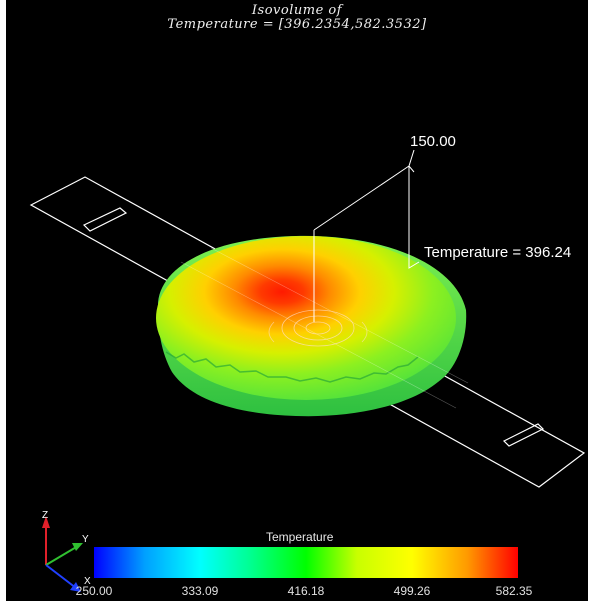 The image size is (594, 601). What do you see at coordinates (300, 537) in the screenshot?
I see `colorbar-title: Temperature` at bounding box center [300, 537].